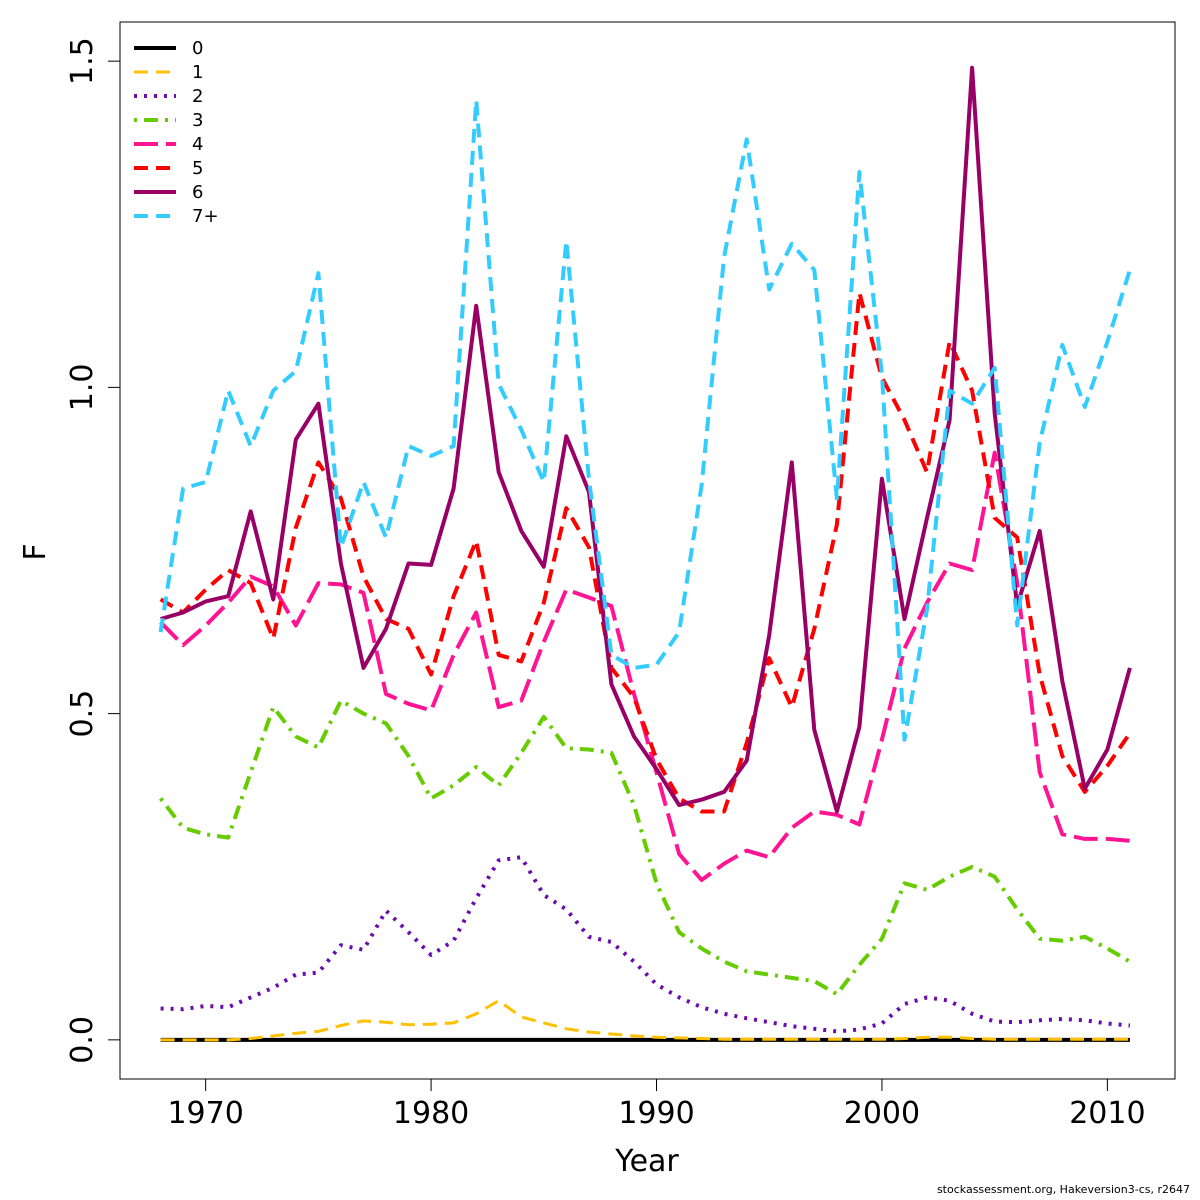 This screenshot has width=1200, height=1200. I want to click on y-tick-label: 1.0, so click(82, 388).